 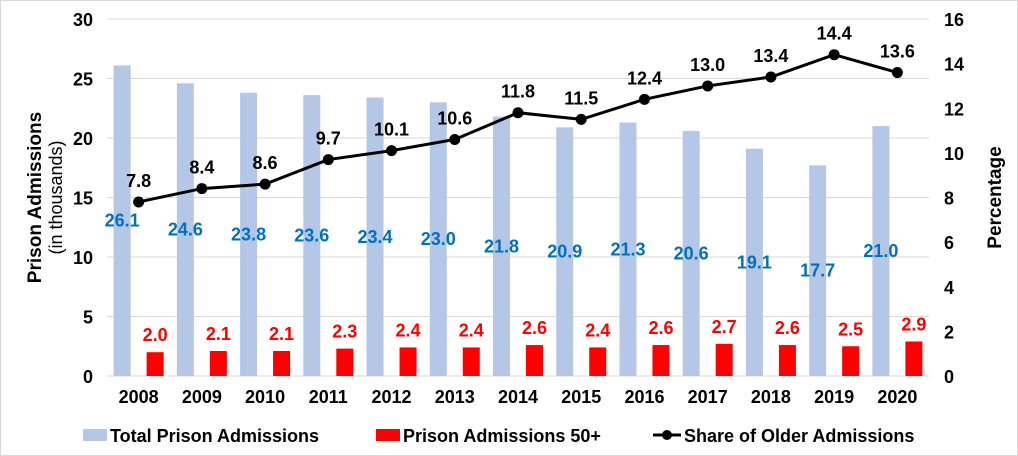 I want to click on y-axis-sublabel: (in thousands), so click(x=56, y=197).